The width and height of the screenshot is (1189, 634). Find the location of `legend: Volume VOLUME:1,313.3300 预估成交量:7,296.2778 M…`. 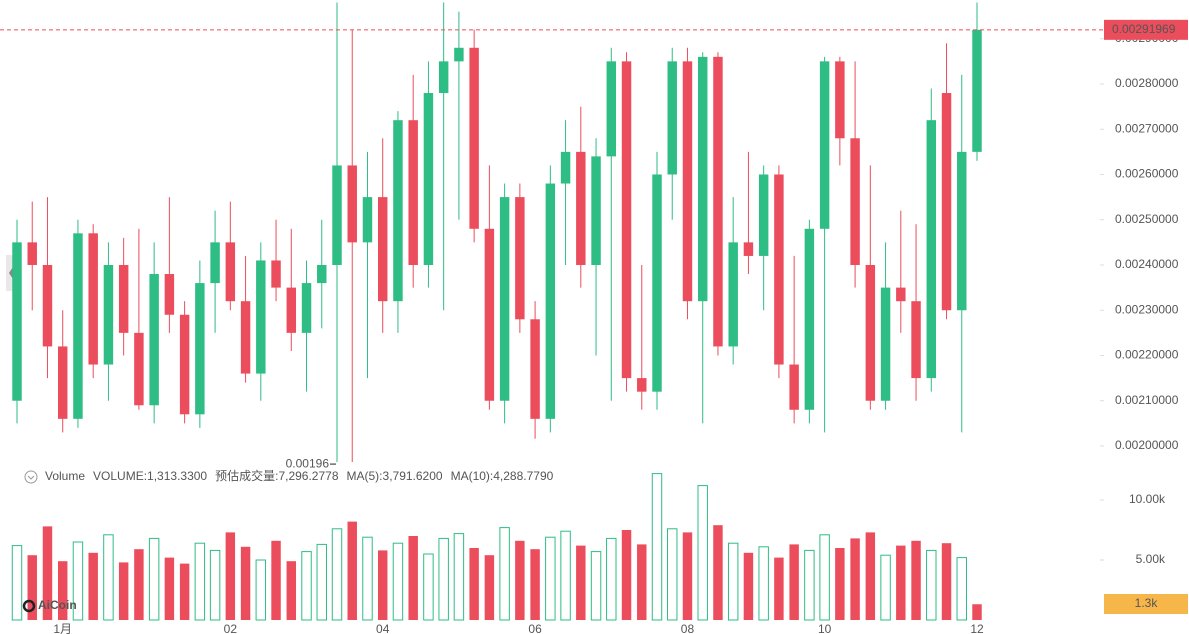

legend: Volume VOLUME:1,313.3300 预估成交量:7,296.2778 M… is located at coordinates (288, 540).